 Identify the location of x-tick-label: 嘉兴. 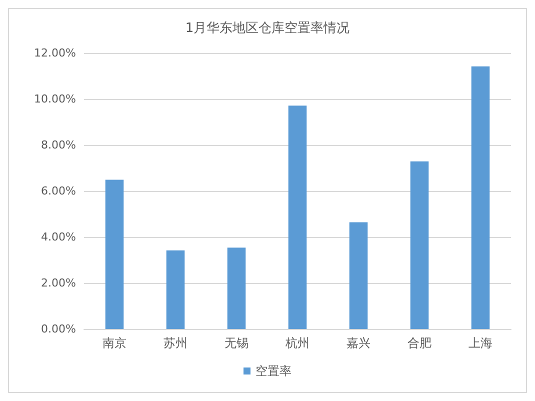
(358, 343).